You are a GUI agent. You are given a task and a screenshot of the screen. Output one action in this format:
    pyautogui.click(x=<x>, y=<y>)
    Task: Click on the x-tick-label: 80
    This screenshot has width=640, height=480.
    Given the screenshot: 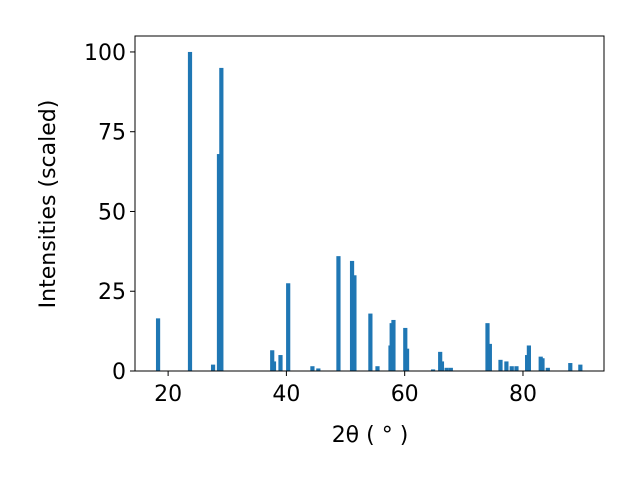 What is the action you would take?
    pyautogui.click(x=523, y=394)
    